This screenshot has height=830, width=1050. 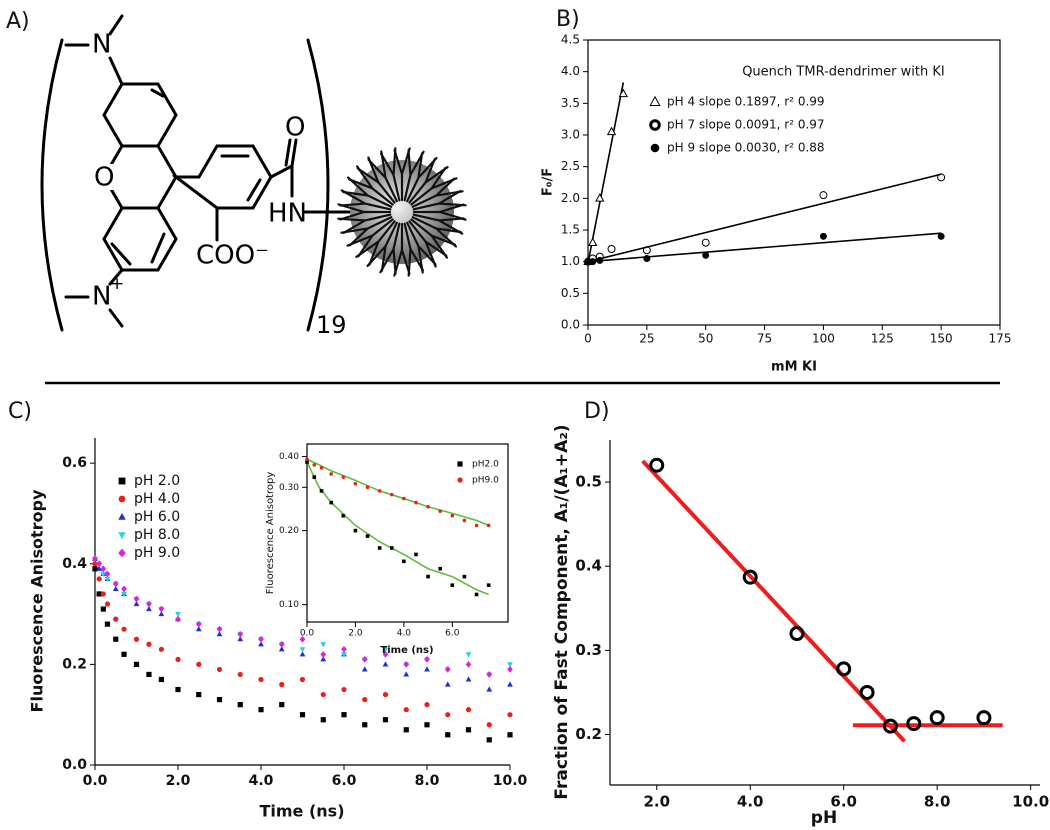 I want to click on y-tick-label: 0.2, so click(x=74, y=664).